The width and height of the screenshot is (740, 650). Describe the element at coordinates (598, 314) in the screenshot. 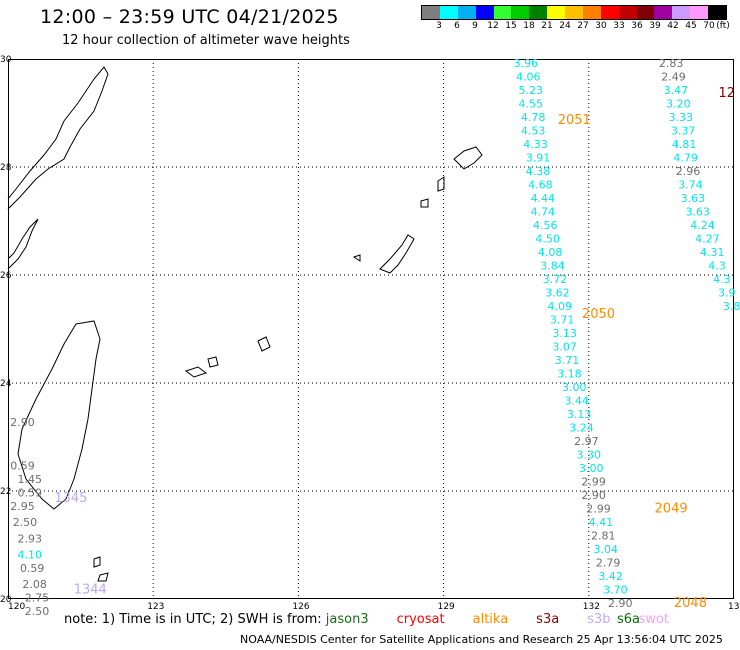

I see `track-label: 2050` at that location.